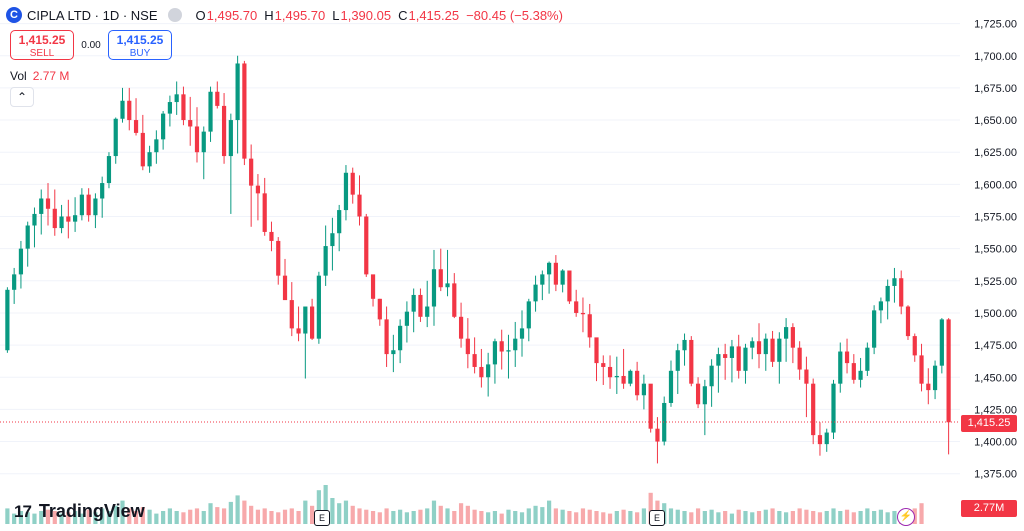 Image resolution: width=1024 pixels, height=531 pixels. I want to click on market-status-icon, so click(174, 15).